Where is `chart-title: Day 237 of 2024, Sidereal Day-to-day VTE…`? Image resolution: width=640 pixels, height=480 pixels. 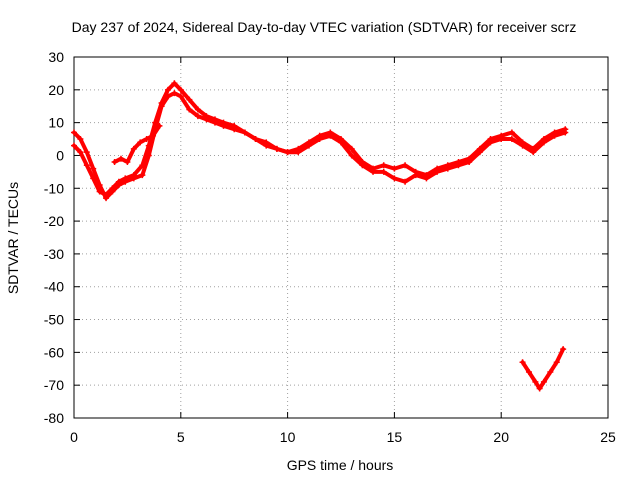 chart-title: Day 237 of 2024, Sidereal Day-to-day VTE… is located at coordinates (324, 27).